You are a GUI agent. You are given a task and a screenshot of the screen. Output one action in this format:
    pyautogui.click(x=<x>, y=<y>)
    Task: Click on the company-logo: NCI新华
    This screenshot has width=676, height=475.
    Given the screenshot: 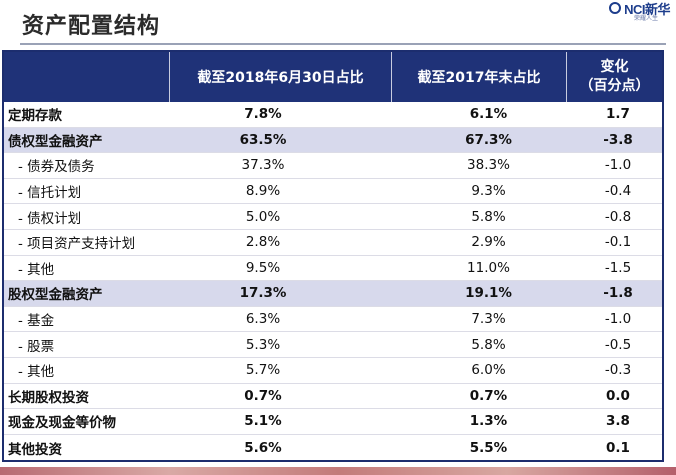 What is the action you would take?
    pyautogui.click(x=639, y=8)
    